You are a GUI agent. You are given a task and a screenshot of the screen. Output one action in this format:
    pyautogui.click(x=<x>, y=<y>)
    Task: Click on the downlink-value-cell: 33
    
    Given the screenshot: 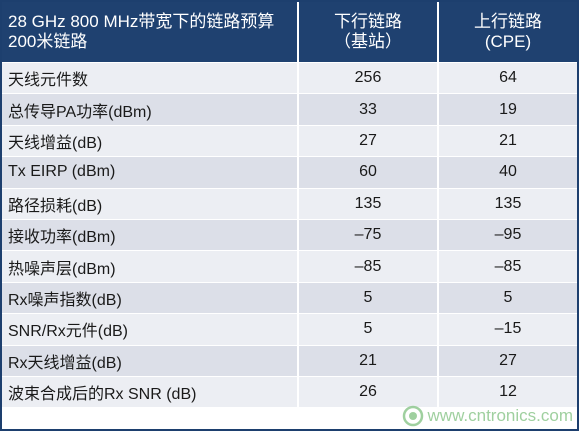 What is the action you would take?
    pyautogui.click(x=367, y=109)
    